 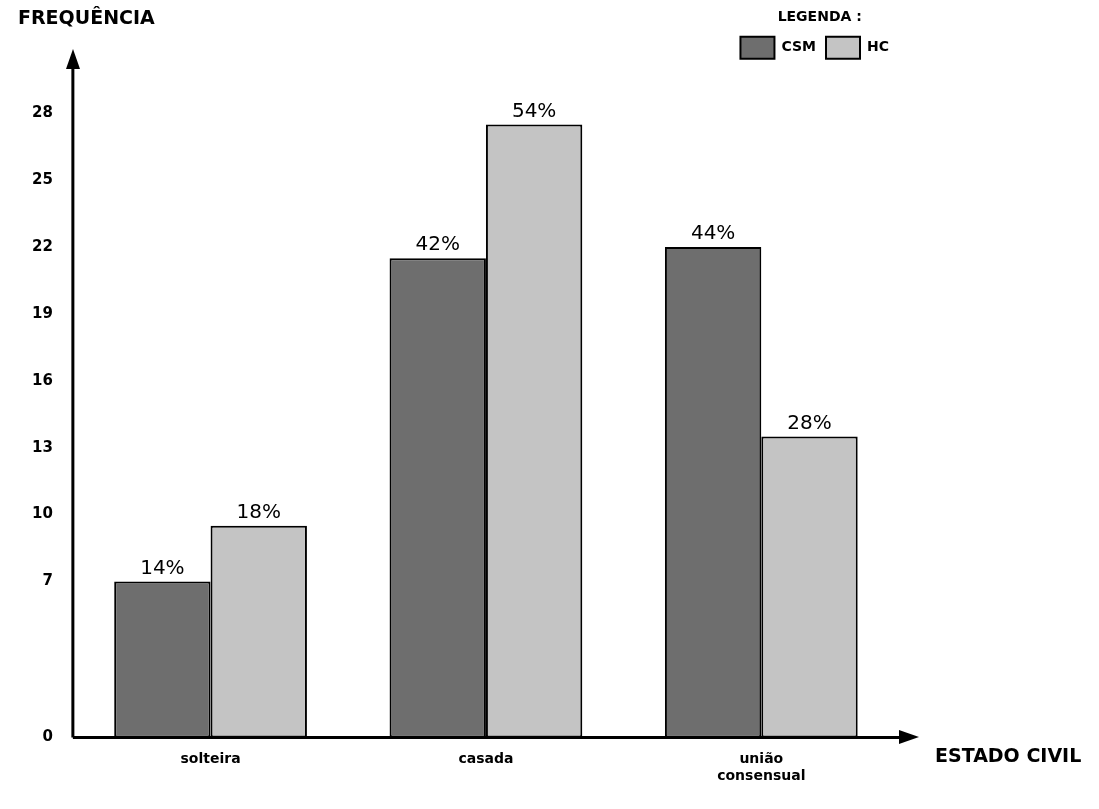 I want to click on y-tick-label: 16, so click(x=42, y=379).